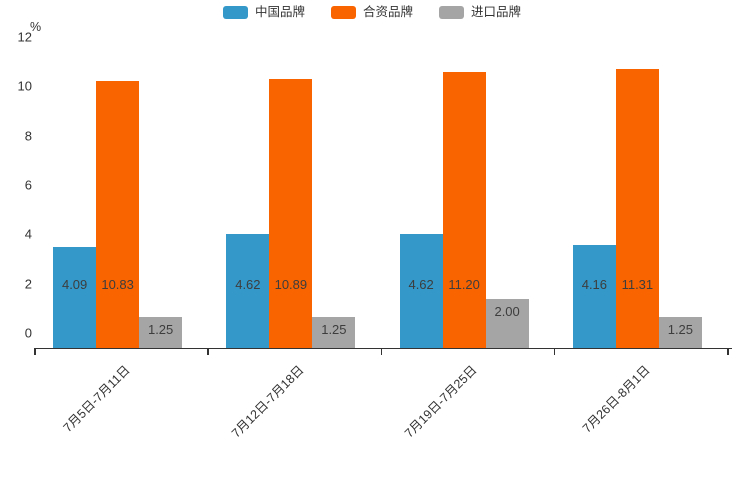  What do you see at coordinates (637, 208) in the screenshot?
I see `bar: 11.31` at bounding box center [637, 208].